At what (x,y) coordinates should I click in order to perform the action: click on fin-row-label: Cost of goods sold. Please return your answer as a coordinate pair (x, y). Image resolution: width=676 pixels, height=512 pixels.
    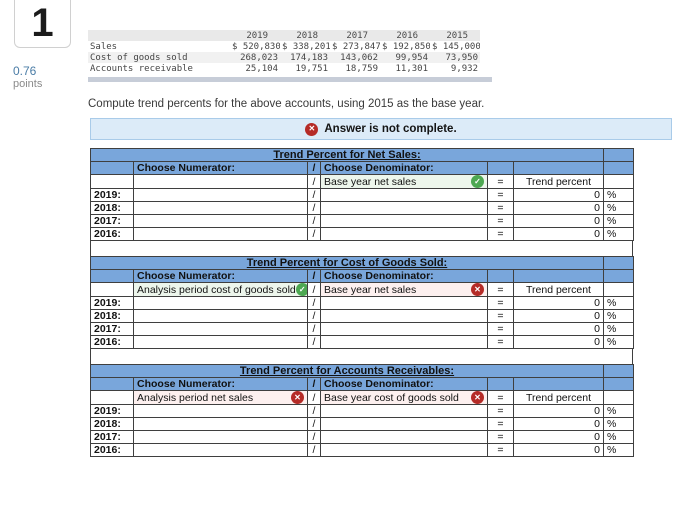
    Looking at the image, I should click on (159, 57).